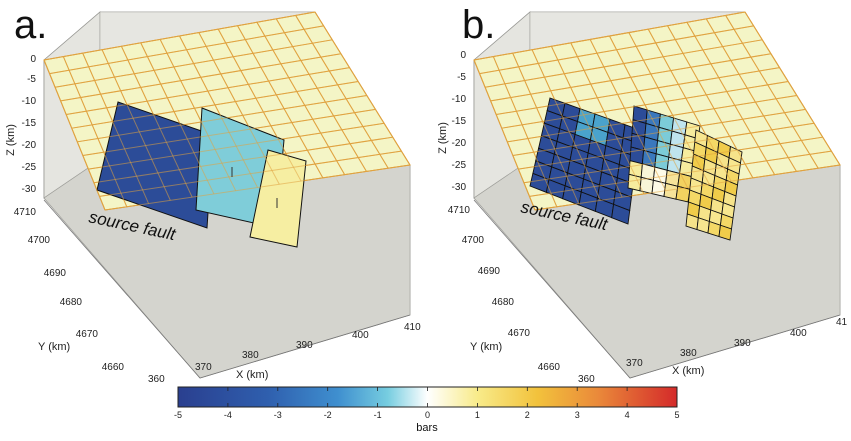  Describe the element at coordinates (627, 415) in the screenshot. I see `colorbar-tick-label: 4` at that location.